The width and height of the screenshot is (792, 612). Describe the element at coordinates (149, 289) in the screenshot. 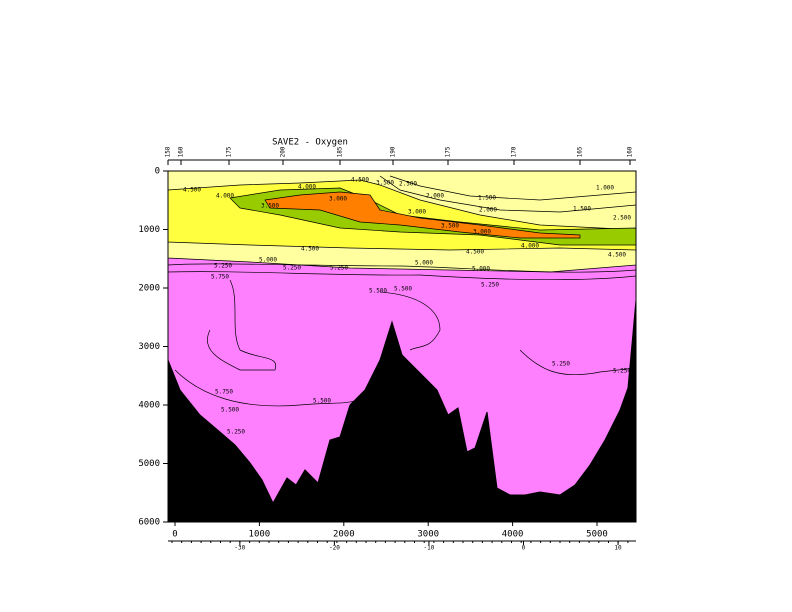

I see `y-tick-label: 2000` at that location.